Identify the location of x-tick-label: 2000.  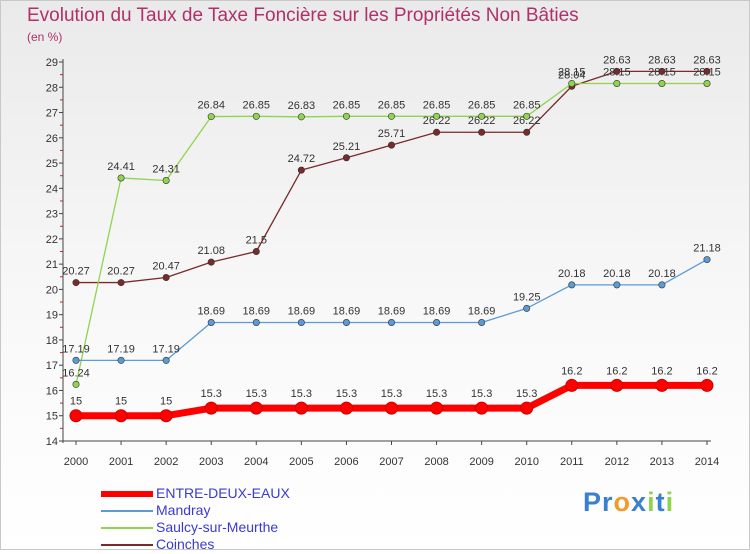
(76, 462).